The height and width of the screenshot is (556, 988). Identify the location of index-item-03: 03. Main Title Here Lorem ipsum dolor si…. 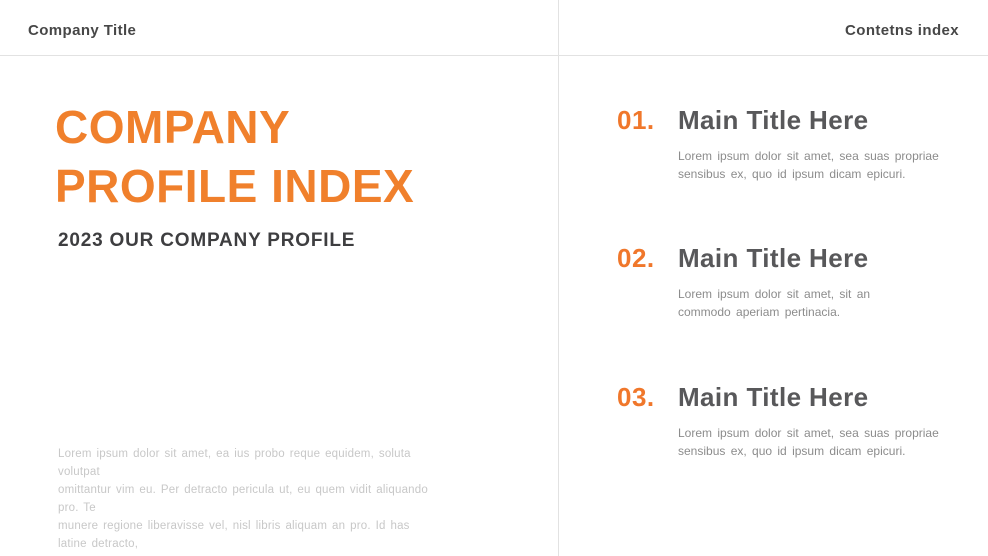
(778, 421).